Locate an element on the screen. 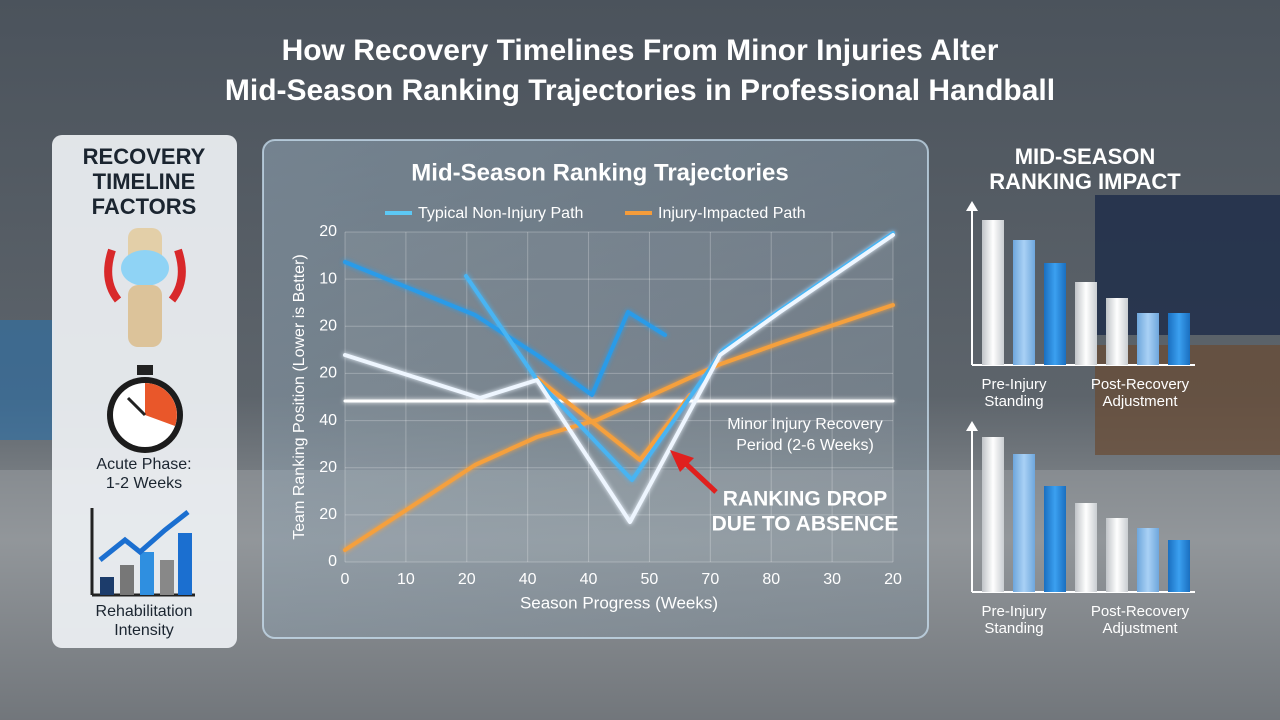 This screenshot has height=720, width=1280. x-axis-title: Season Progress (Weeks) is located at coordinates (619, 602).